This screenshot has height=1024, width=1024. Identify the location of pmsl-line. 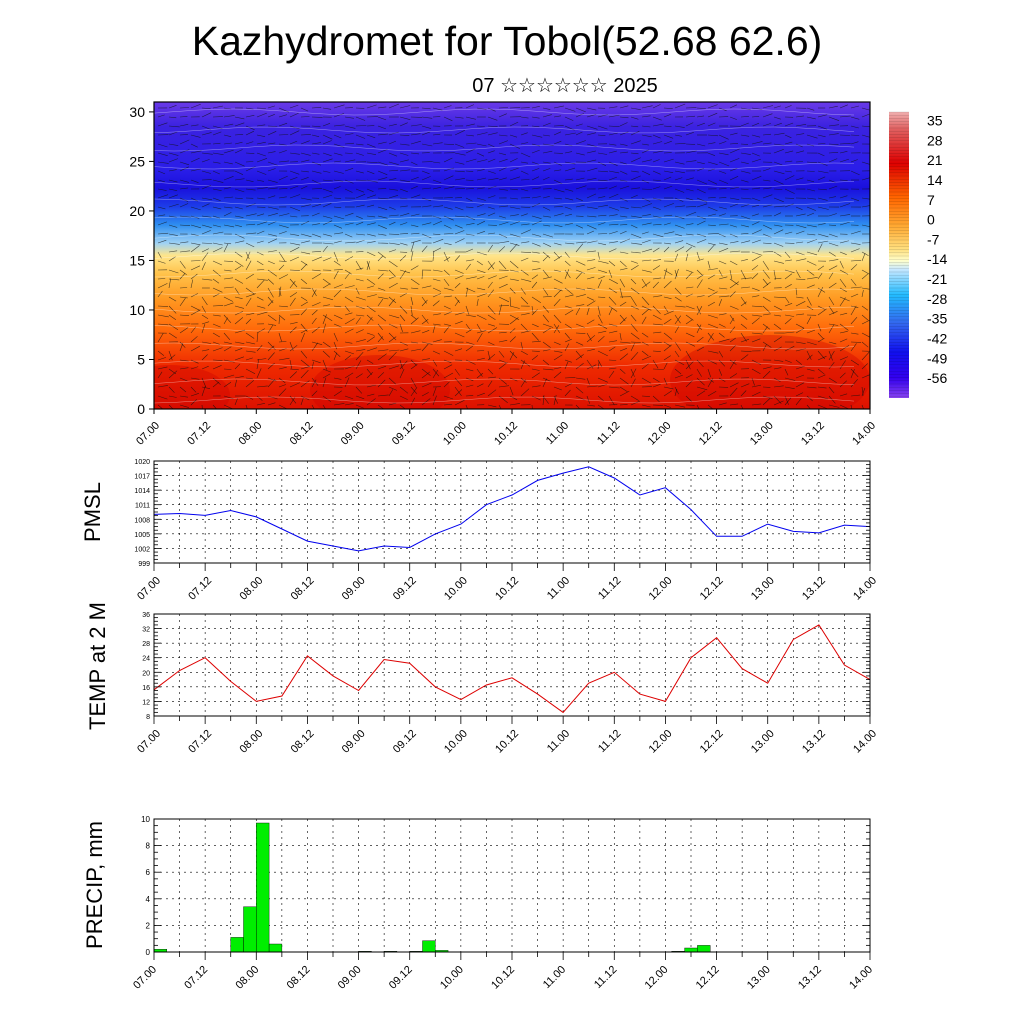
(512, 509).